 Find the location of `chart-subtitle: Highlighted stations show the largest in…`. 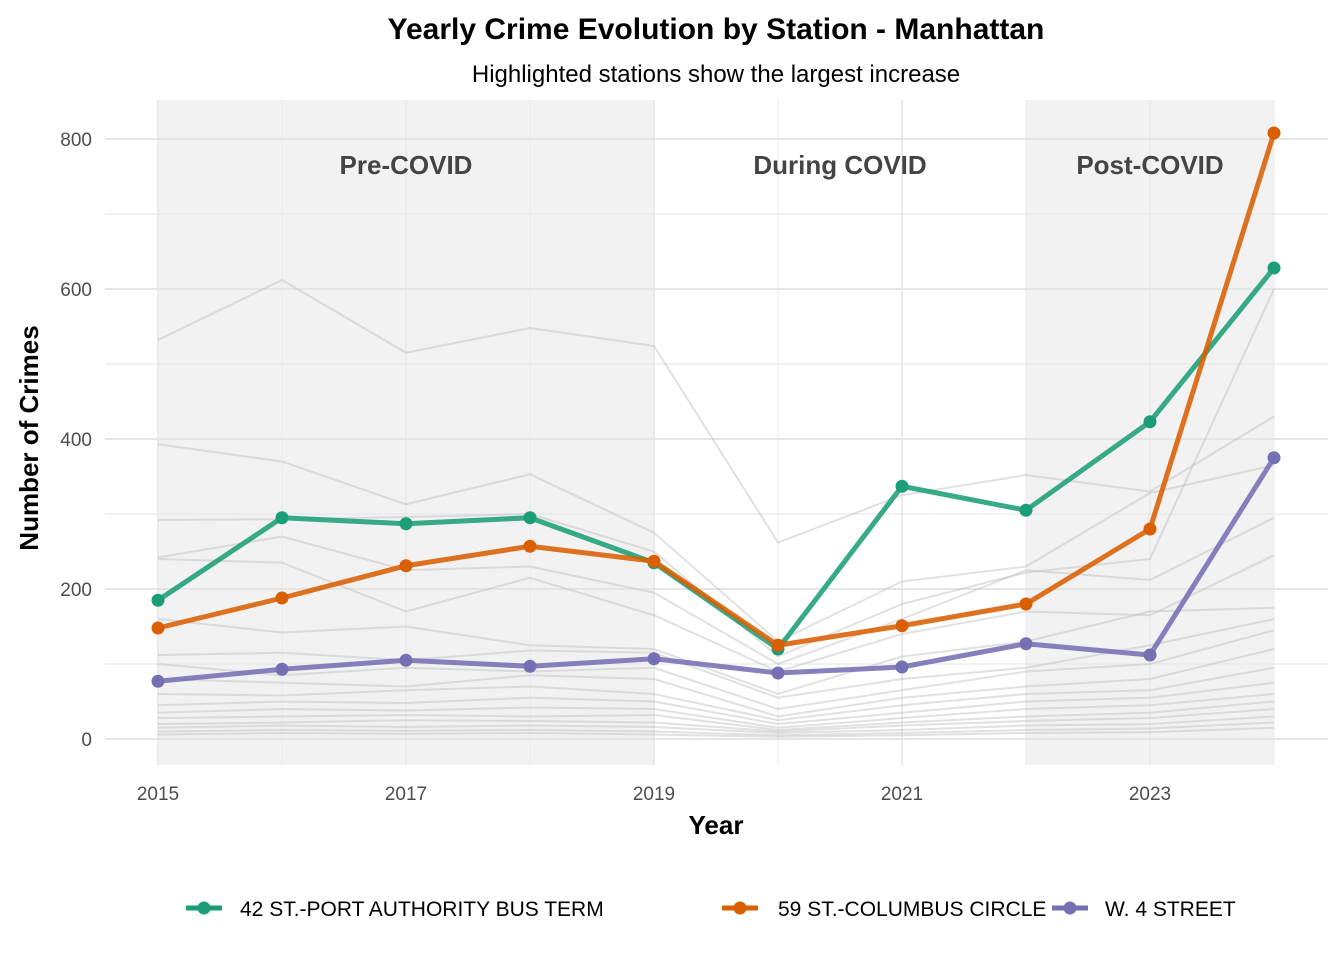

chart-subtitle: Highlighted stations show the largest in… is located at coordinates (716, 74).